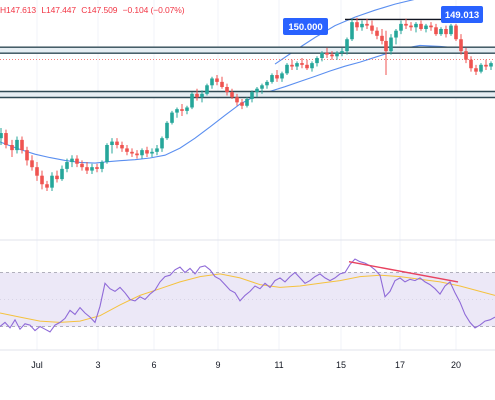  What do you see at coordinates (99, 10) in the screenshot?
I see `ohlc-close: C147.509` at bounding box center [99, 10].